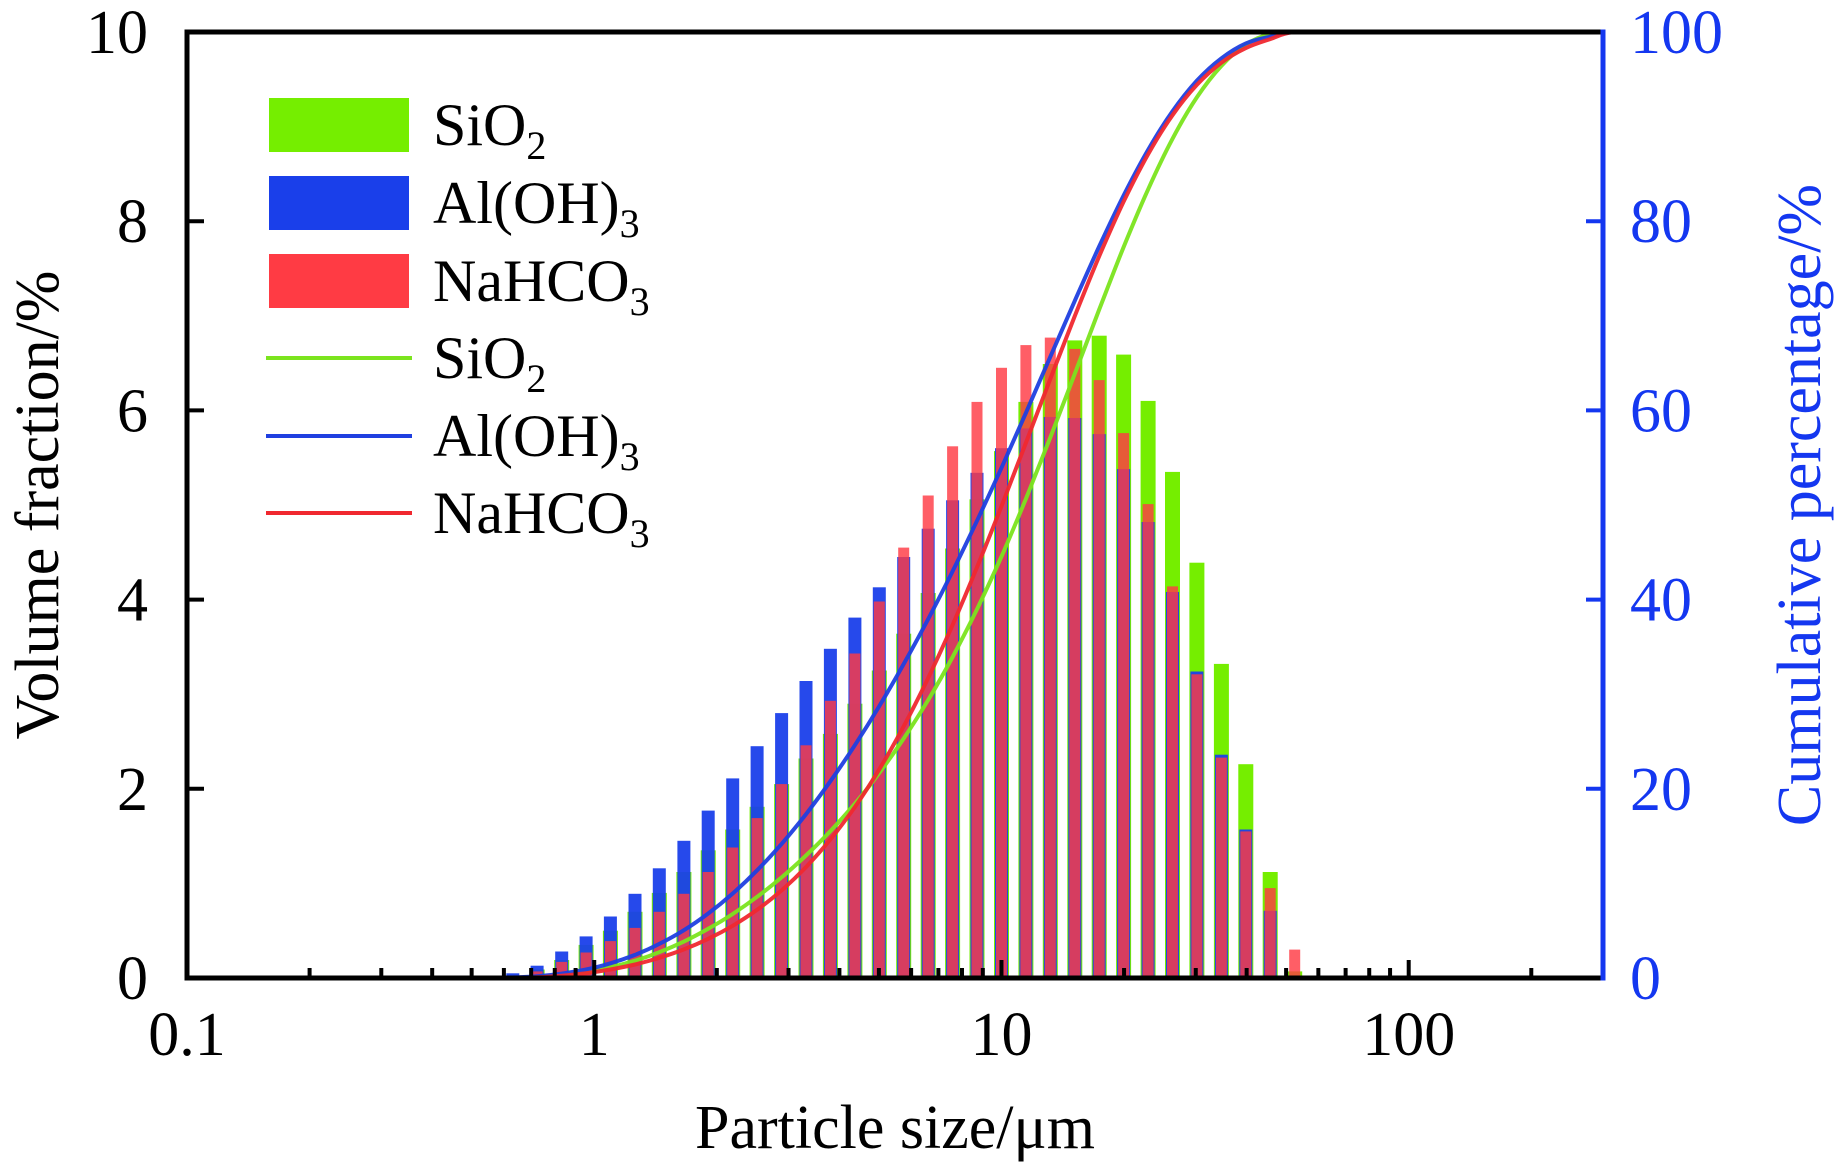 The height and width of the screenshot is (1167, 1843). Describe the element at coordinates (1661, 411) in the screenshot. I see `y2-tick-label: 60` at that location.